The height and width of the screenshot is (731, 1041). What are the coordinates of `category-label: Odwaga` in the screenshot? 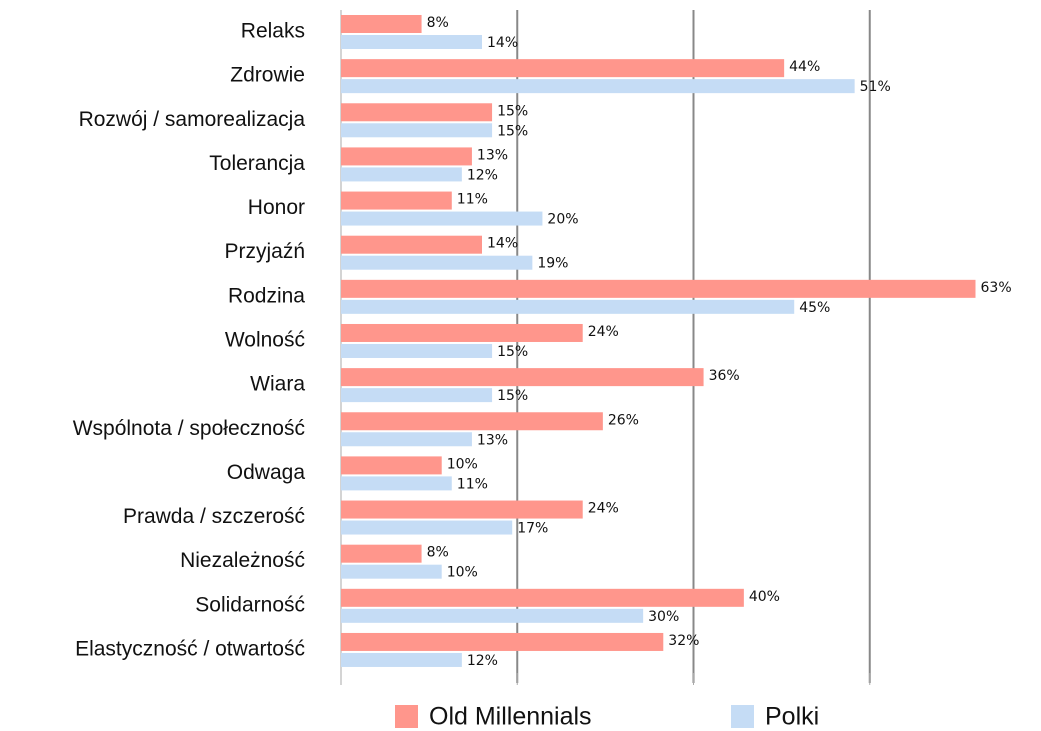 It's located at (266, 472).